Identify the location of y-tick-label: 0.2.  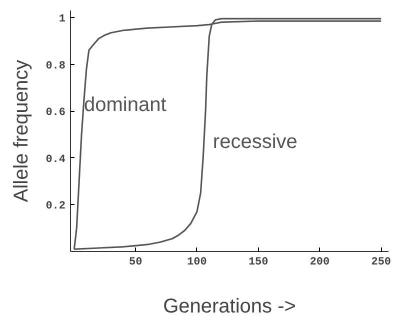
(56, 206).